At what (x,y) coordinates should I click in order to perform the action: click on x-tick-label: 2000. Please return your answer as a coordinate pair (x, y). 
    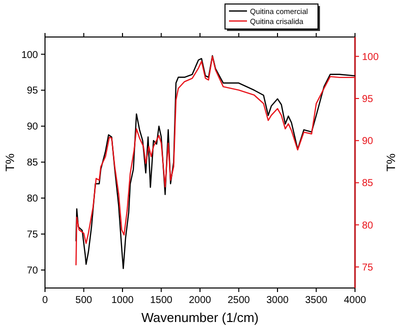
    Looking at the image, I should click on (200, 300).